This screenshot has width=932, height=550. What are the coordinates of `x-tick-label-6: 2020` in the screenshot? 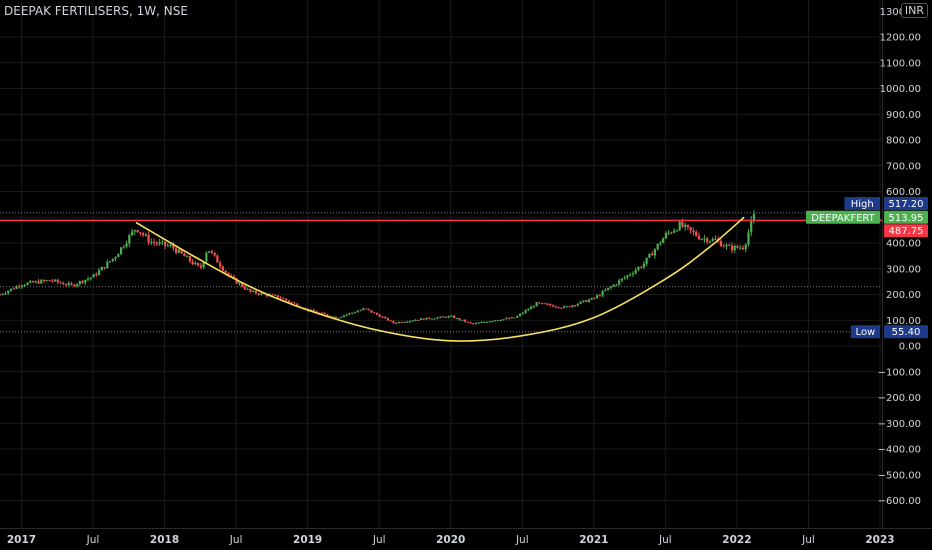 It's located at (450, 540).